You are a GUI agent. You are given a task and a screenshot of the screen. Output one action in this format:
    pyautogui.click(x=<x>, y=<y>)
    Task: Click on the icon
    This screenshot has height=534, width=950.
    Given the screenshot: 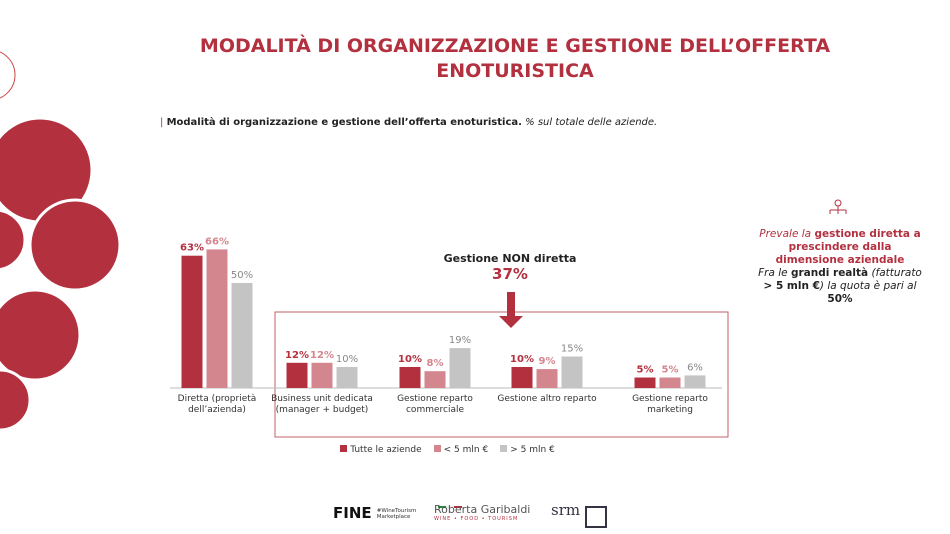 What is the action you would take?
    pyautogui.click(x=838, y=206)
    